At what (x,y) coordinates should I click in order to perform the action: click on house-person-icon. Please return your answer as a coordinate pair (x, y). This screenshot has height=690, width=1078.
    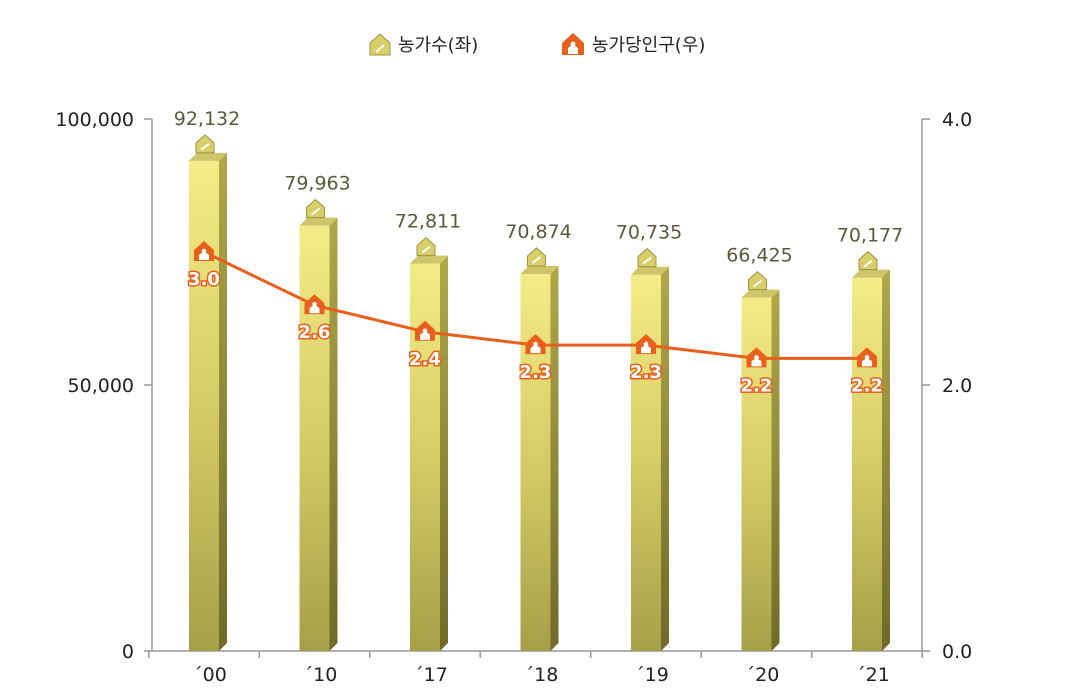
    Looking at the image, I should click on (573, 44).